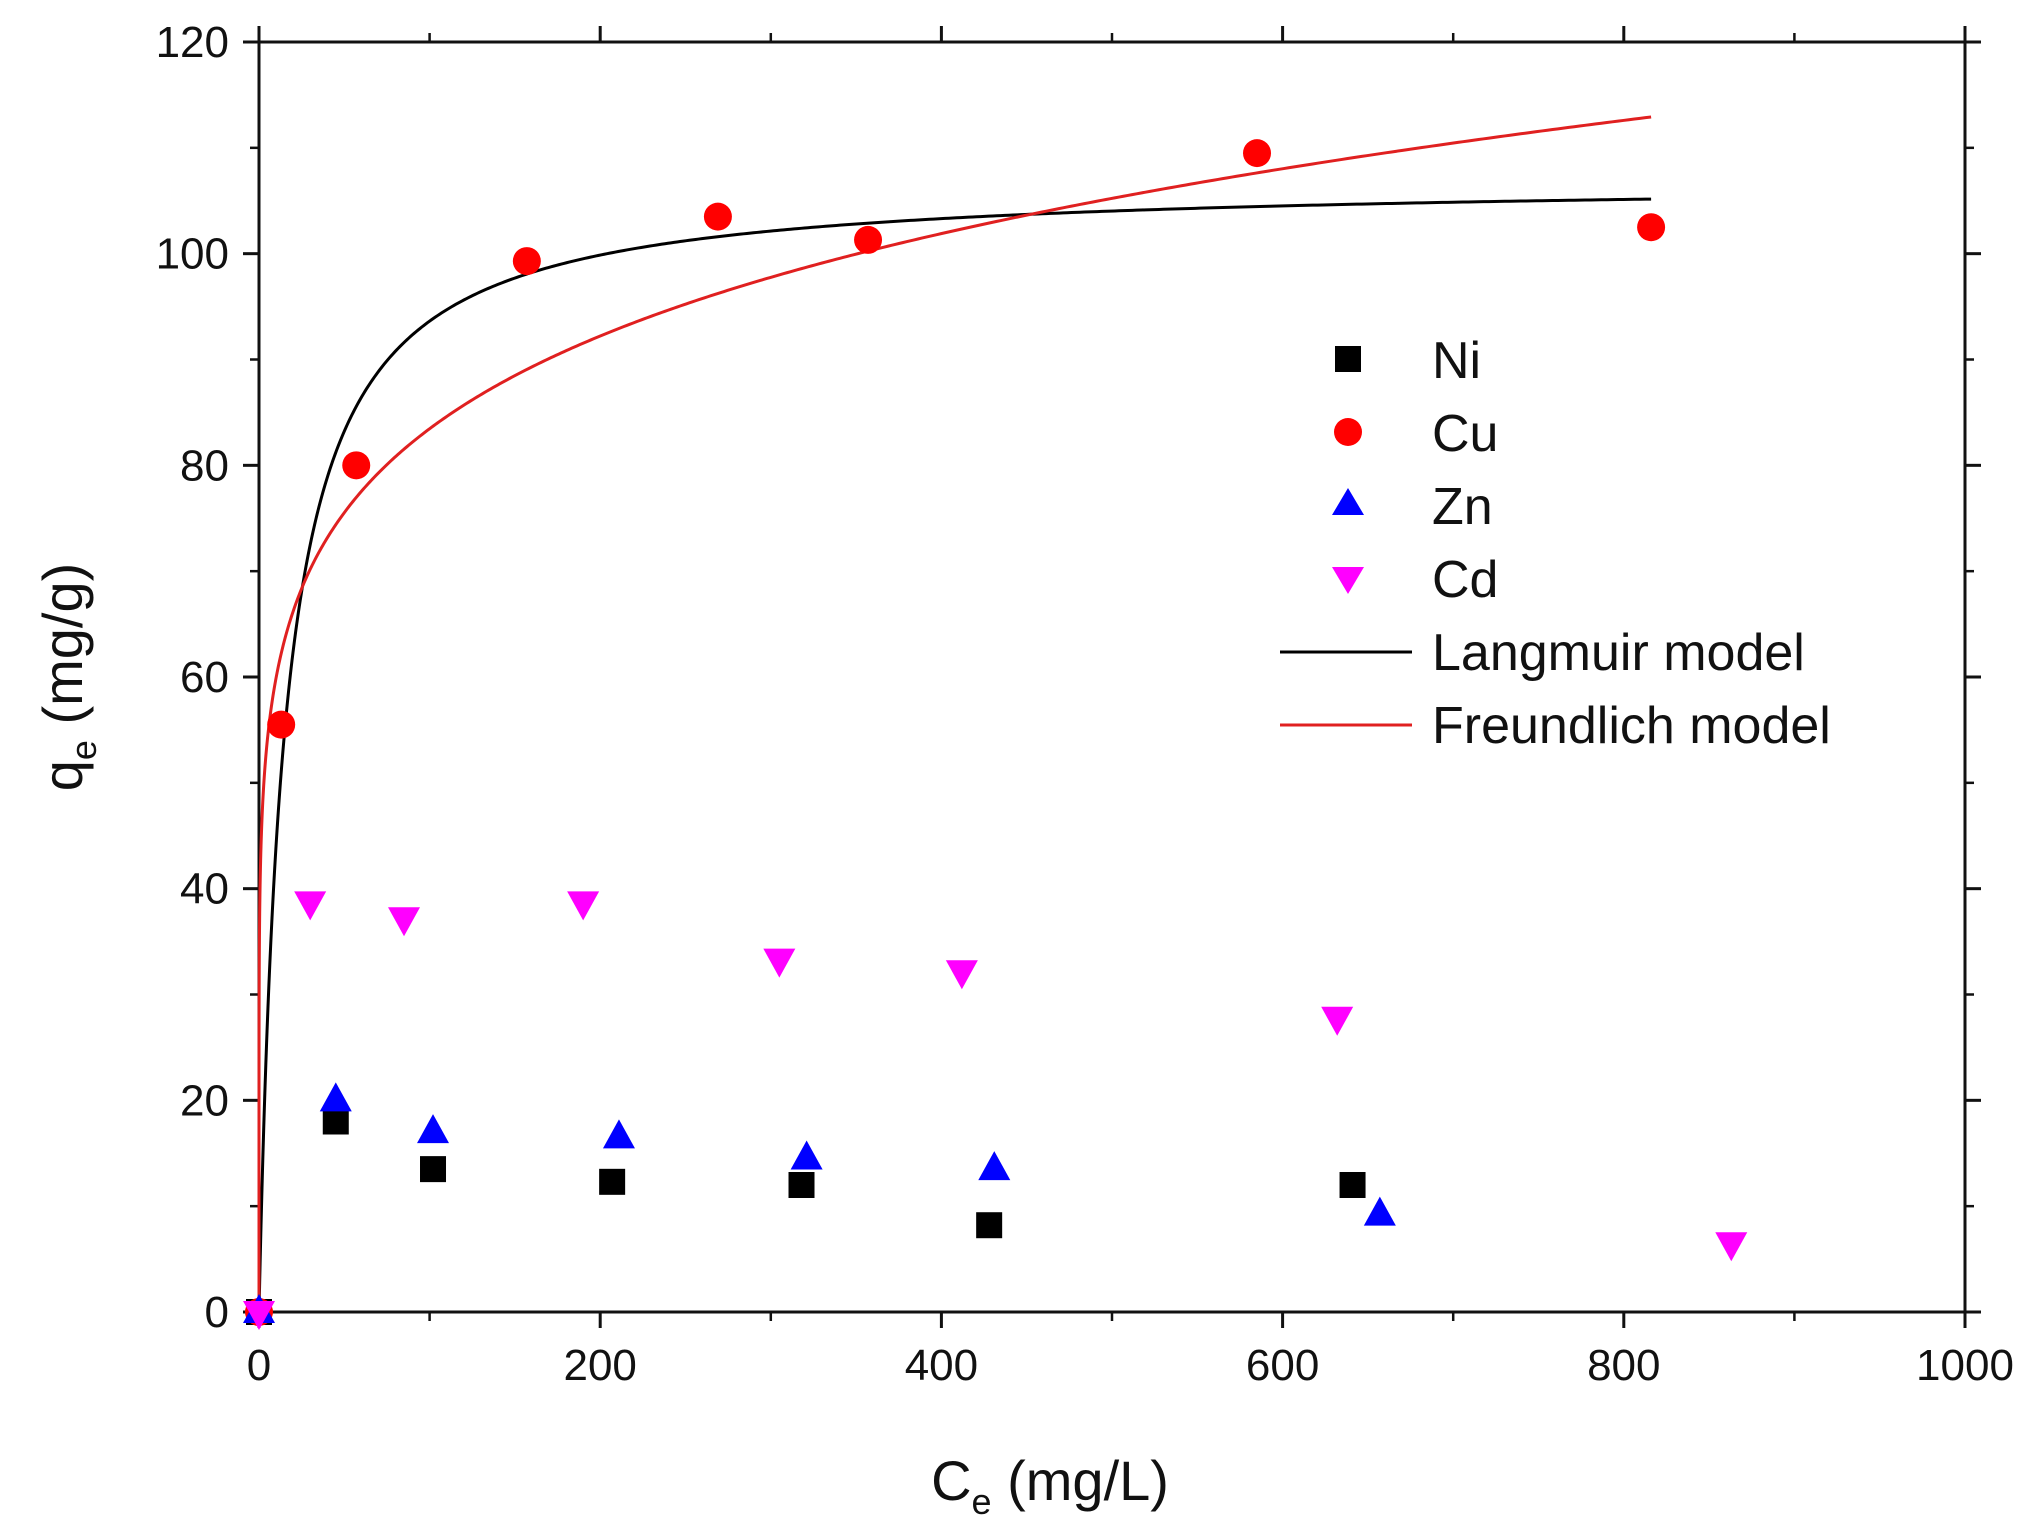 This screenshot has width=2030, height=1522. I want to click on x-tick-label: 800, so click(1623, 1365).